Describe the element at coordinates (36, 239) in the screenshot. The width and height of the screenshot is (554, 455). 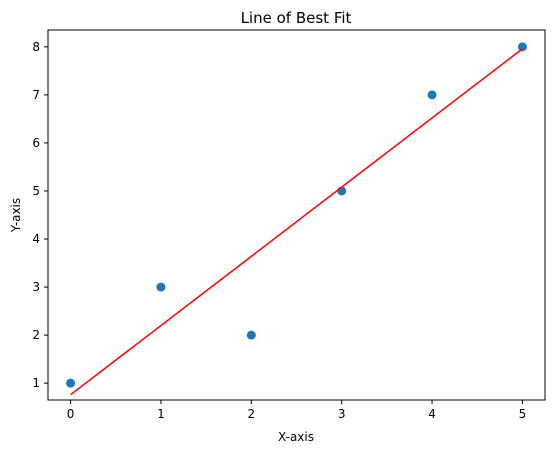
I see `y-tick-label: 4` at that location.